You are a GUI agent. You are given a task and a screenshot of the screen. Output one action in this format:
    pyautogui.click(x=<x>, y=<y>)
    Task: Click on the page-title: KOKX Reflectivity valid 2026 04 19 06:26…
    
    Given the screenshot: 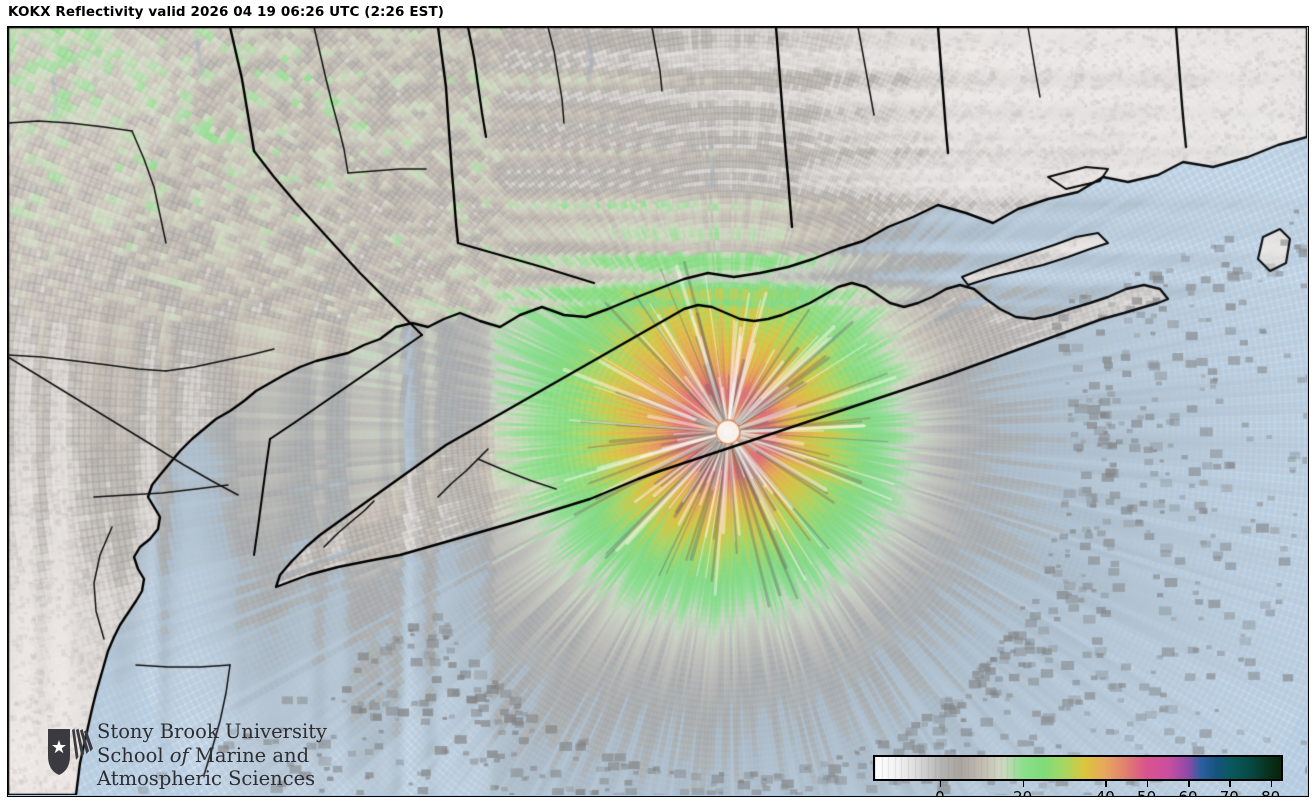 What is the action you would take?
    pyautogui.click(x=226, y=12)
    